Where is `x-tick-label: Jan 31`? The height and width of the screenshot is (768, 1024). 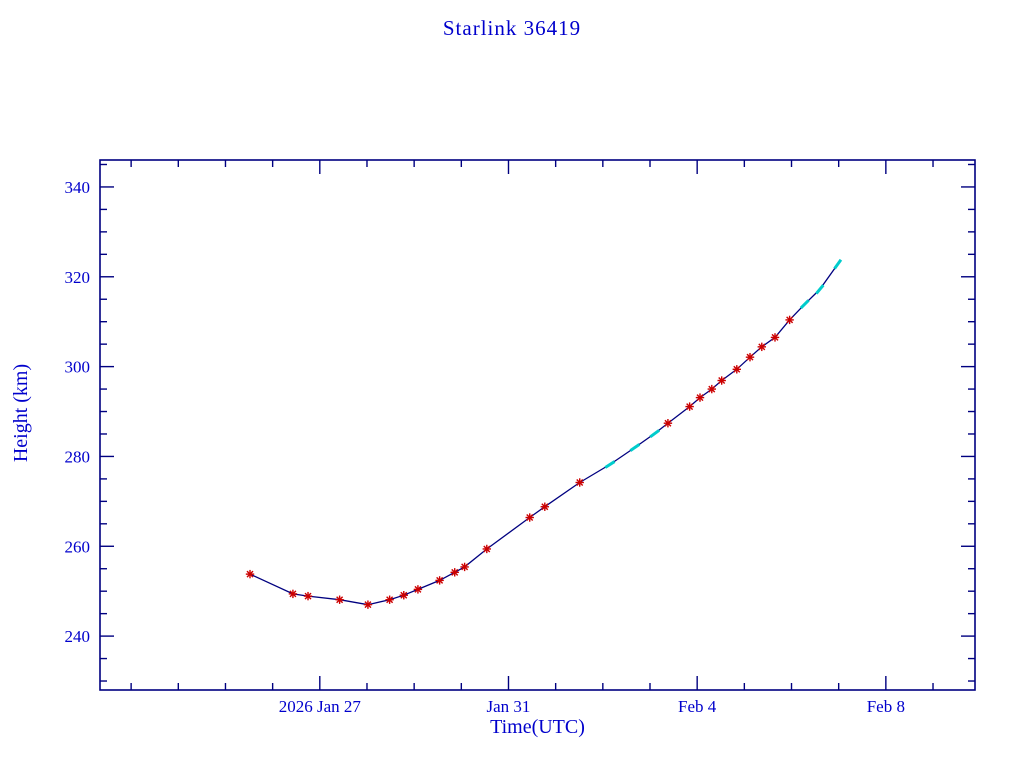
x-tick-label: Jan 31 is located at coordinates (509, 706).